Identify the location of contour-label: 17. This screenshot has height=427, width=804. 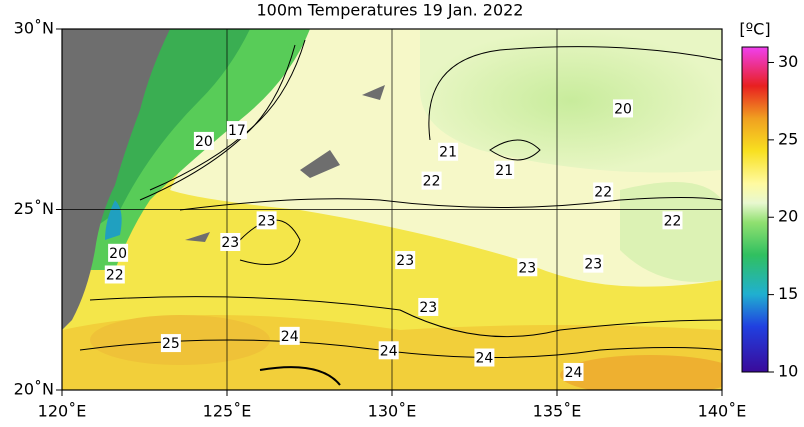
(237, 131).